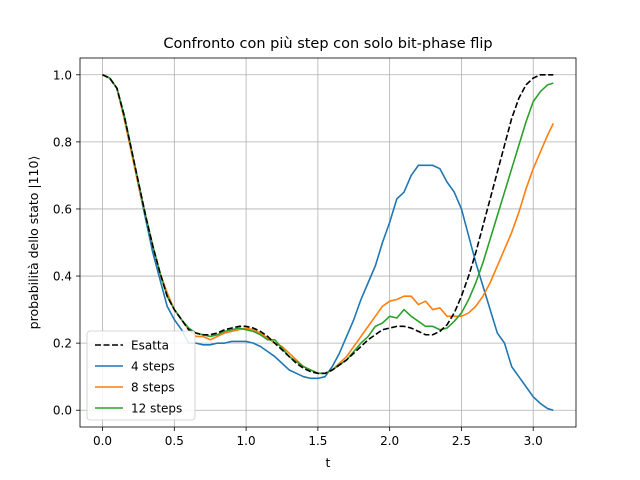  What do you see at coordinates (33, 243) in the screenshot?
I see `y-axis-label: probabilità dello stato |110⟩` at bounding box center [33, 243].